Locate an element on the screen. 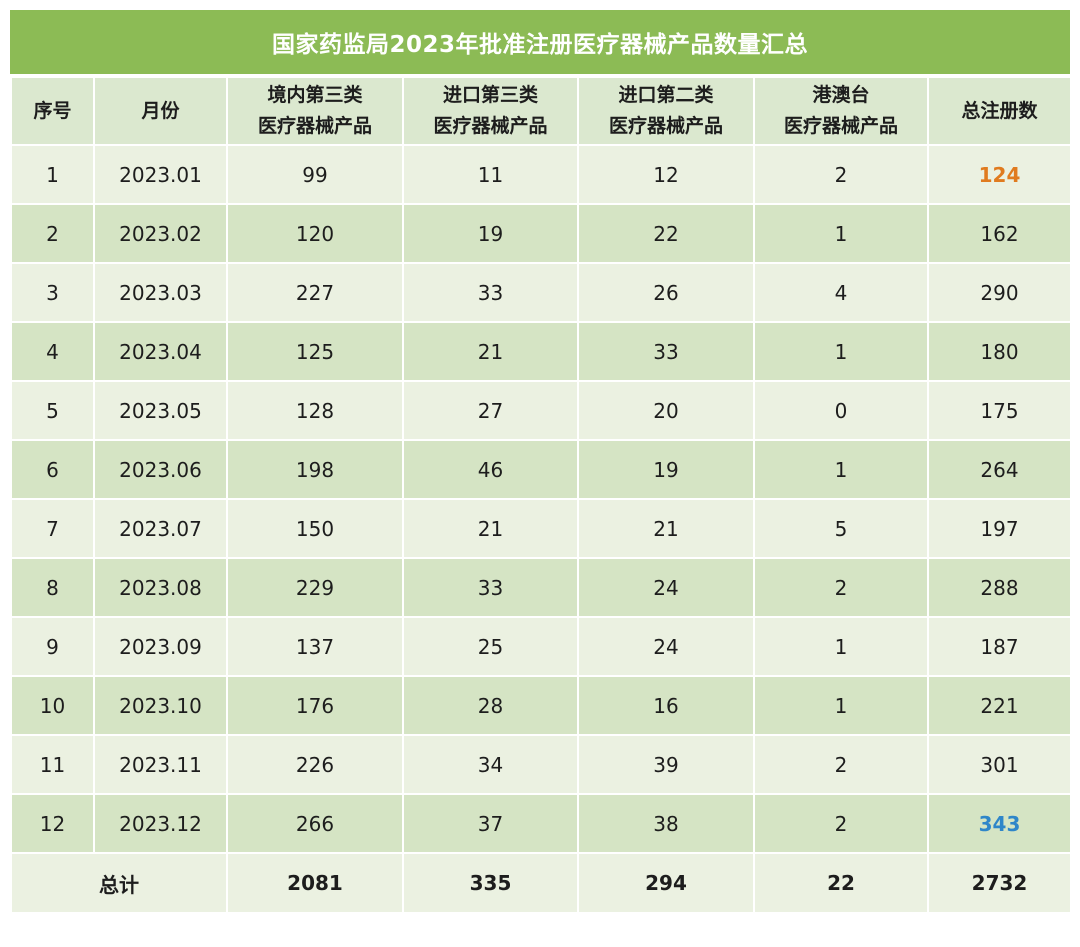  cell-month: 2023.12 is located at coordinates (160, 823).